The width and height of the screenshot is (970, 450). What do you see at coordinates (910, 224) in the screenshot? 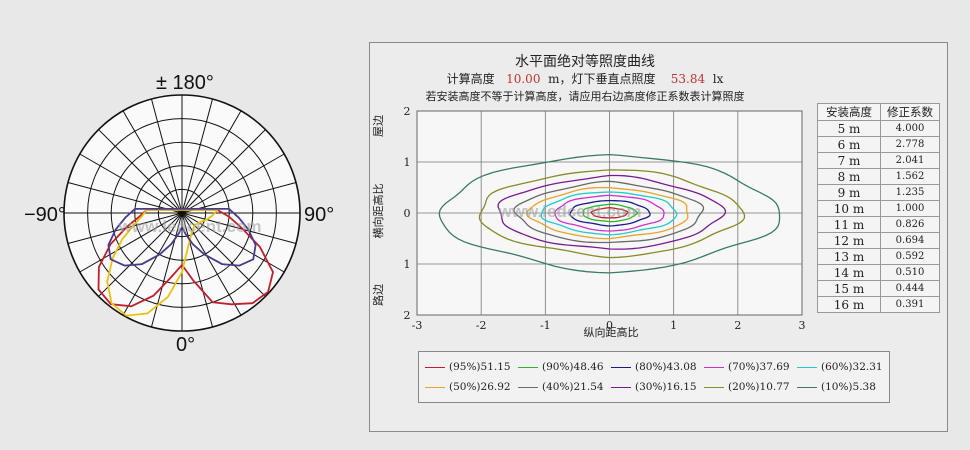
I see `correction-factor-cell: 0.826` at bounding box center [910, 224].